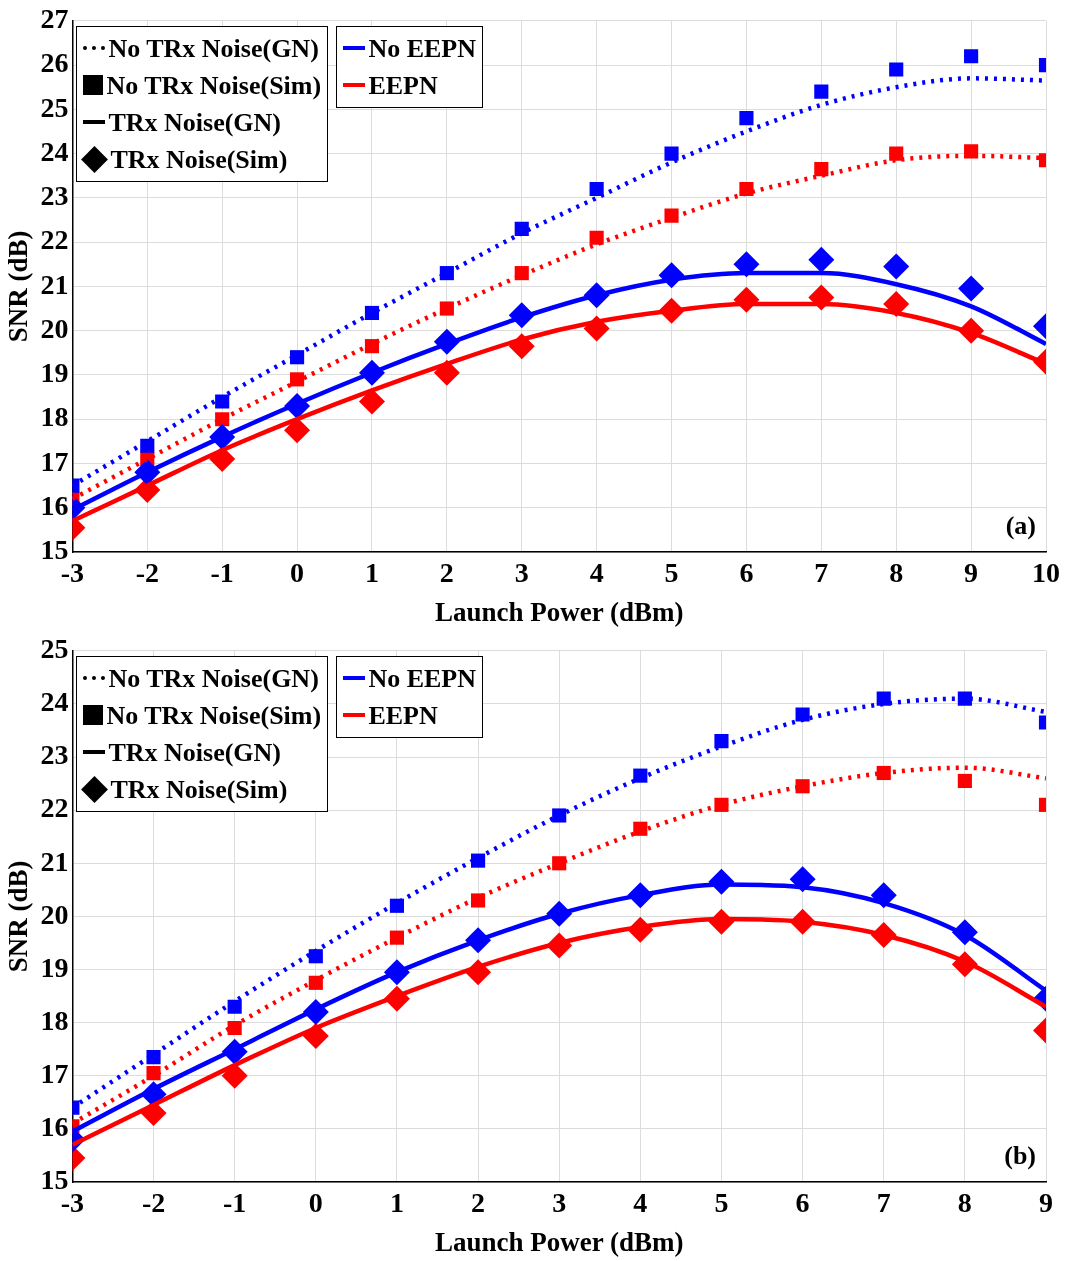 This screenshot has height=1261, width=1068. Describe the element at coordinates (54, 19) in the screenshot. I see `y-tick-label: 27` at that location.